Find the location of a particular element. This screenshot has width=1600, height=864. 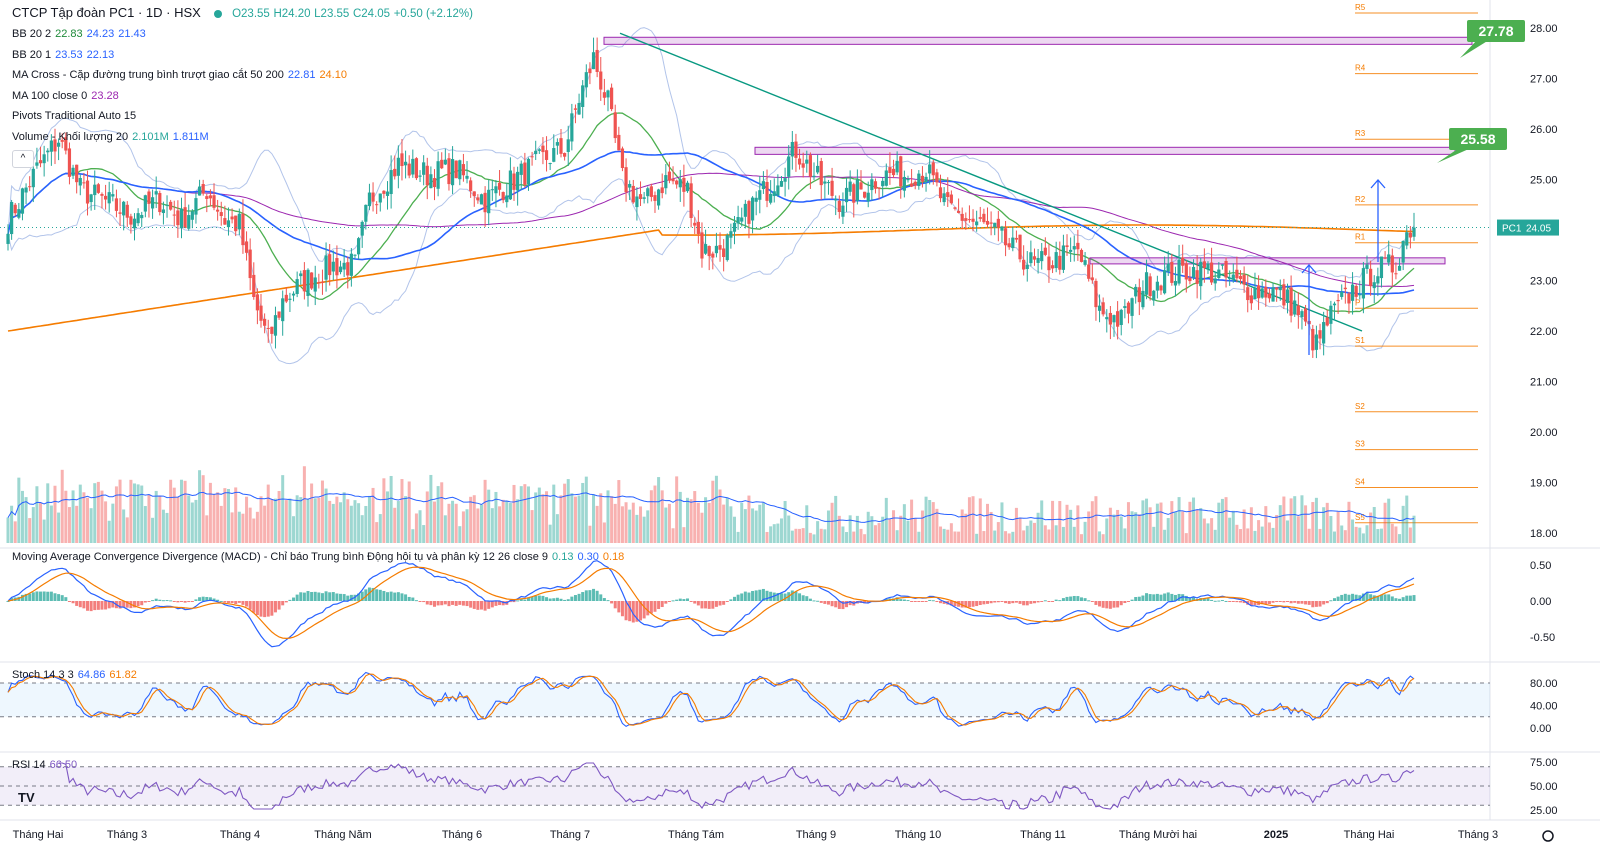

legend-stoch: Stoch 14 3 3 64.86 61.82 is located at coordinates (74, 675).